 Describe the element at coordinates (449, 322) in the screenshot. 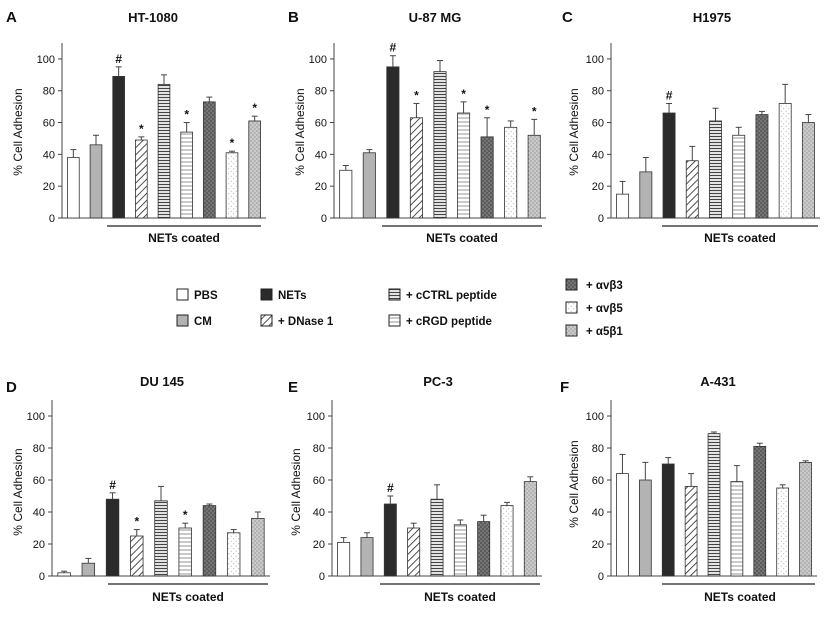

I see `legend-label: + cRGD peptide` at that location.